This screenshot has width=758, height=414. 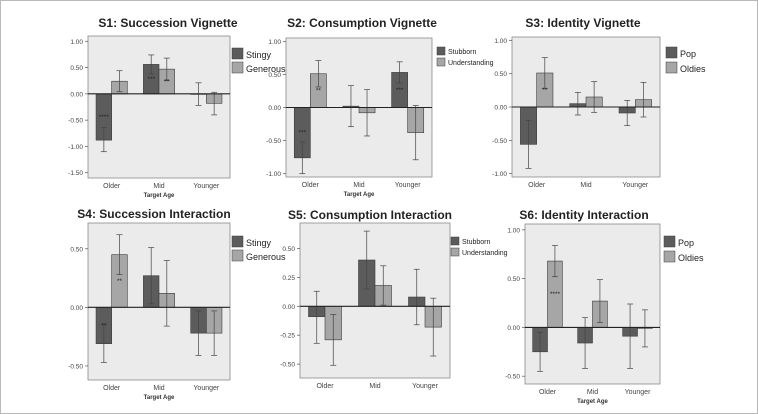 What do you see at coordinates (583, 215) in the screenshot?
I see `chart-title: S6: Identity Interaction` at bounding box center [583, 215].